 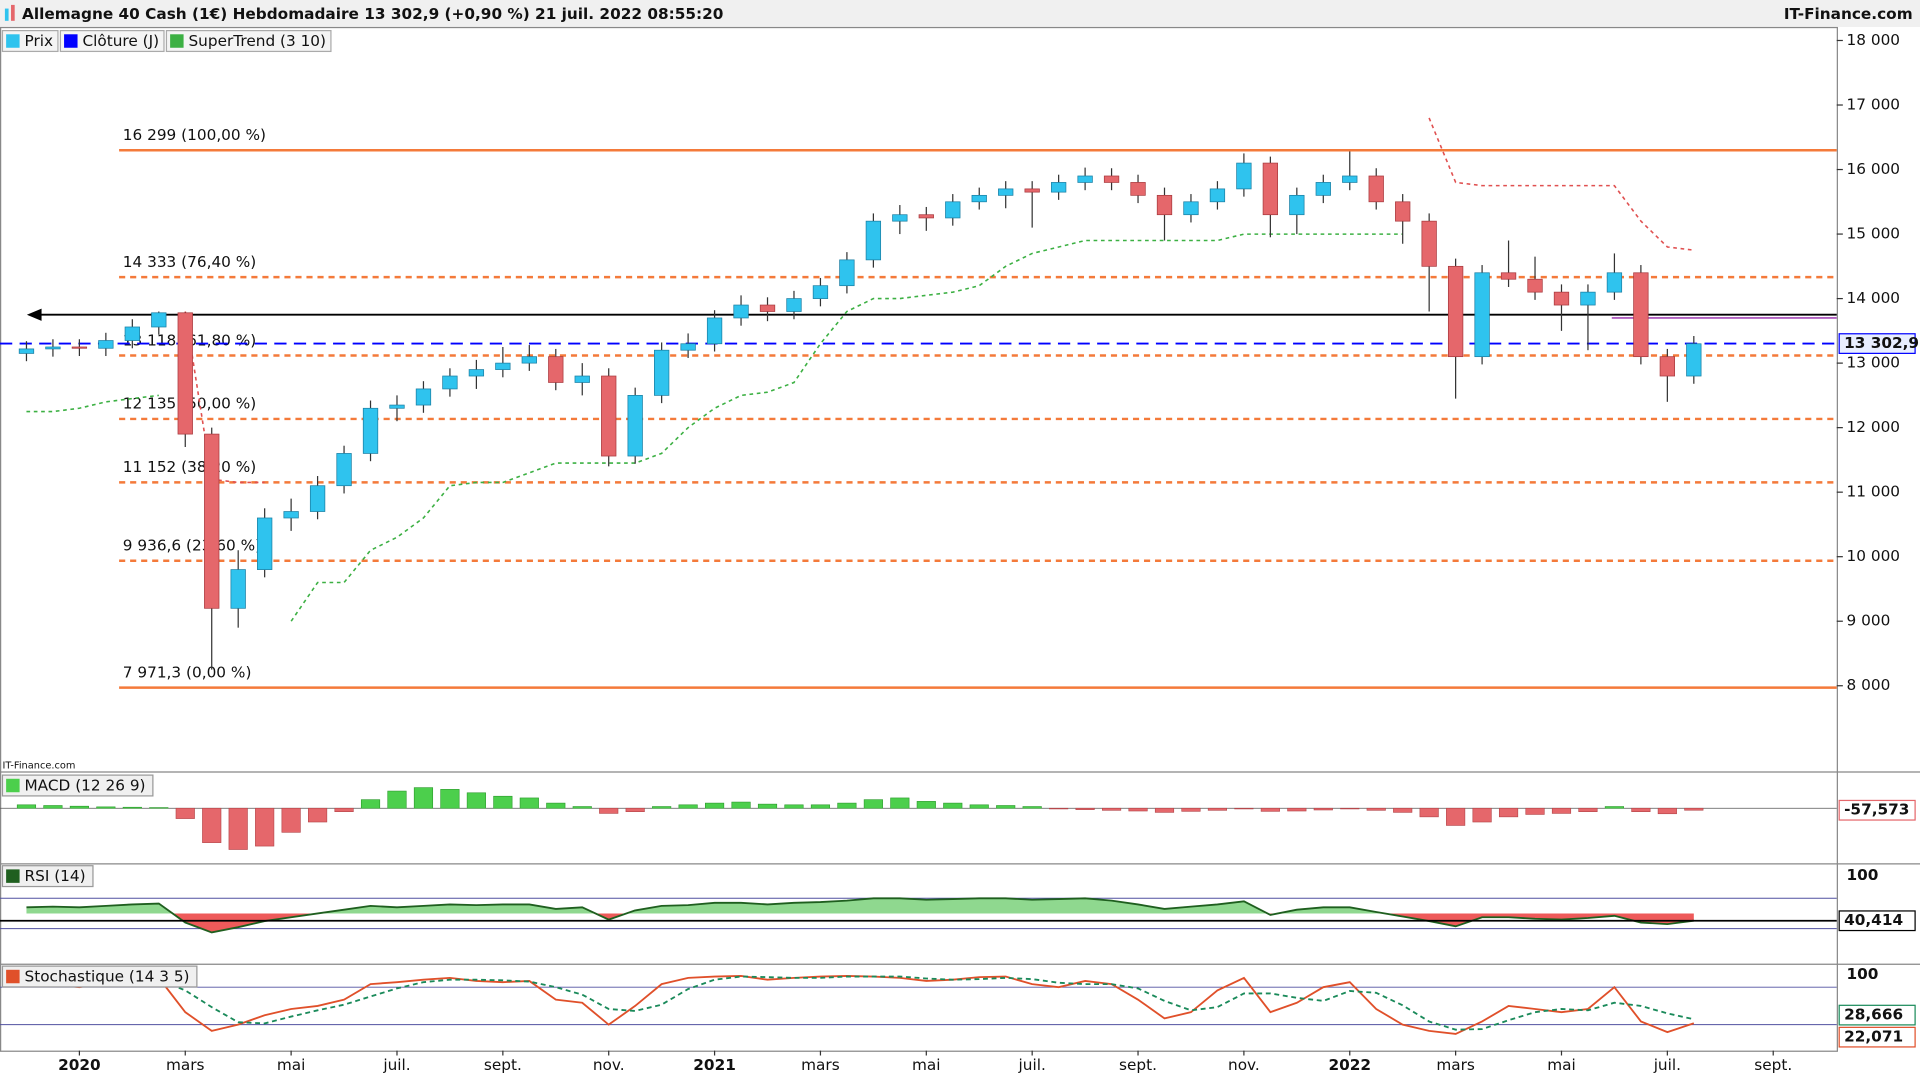 I want to click on indicator-line, so click(x=860, y=1003).